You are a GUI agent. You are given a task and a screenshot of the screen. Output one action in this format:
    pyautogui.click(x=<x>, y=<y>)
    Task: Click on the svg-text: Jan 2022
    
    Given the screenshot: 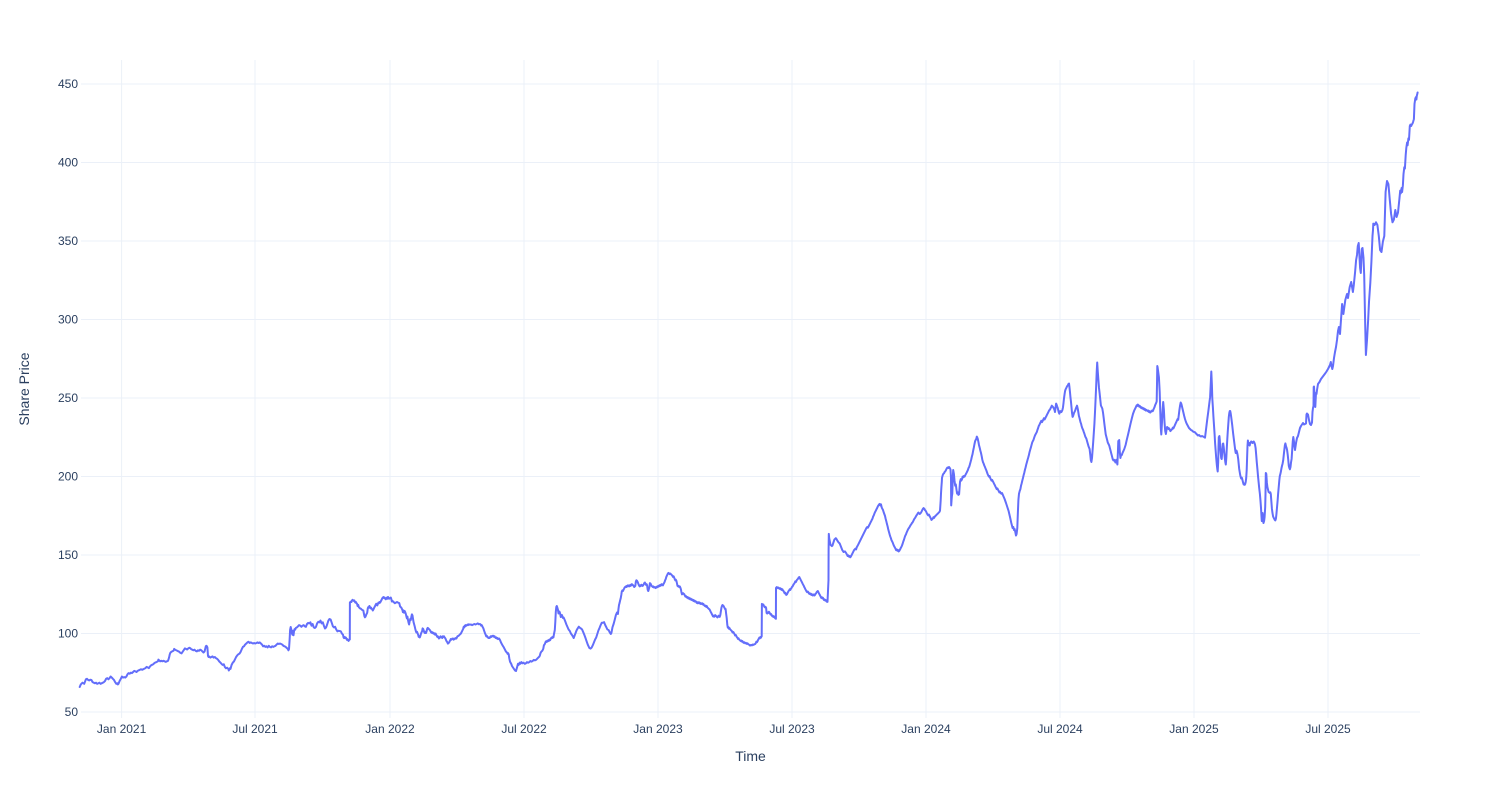 What is the action you would take?
    pyautogui.click(x=390, y=729)
    